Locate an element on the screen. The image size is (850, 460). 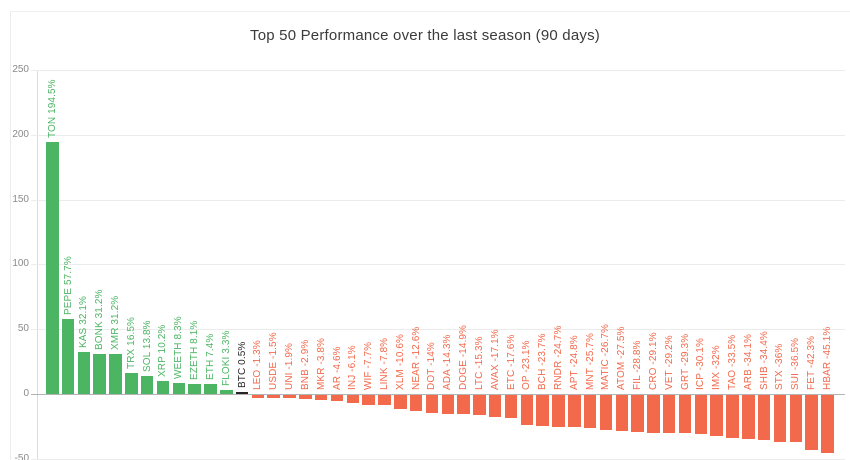
panel-border-top is located at coordinates (430, 11).